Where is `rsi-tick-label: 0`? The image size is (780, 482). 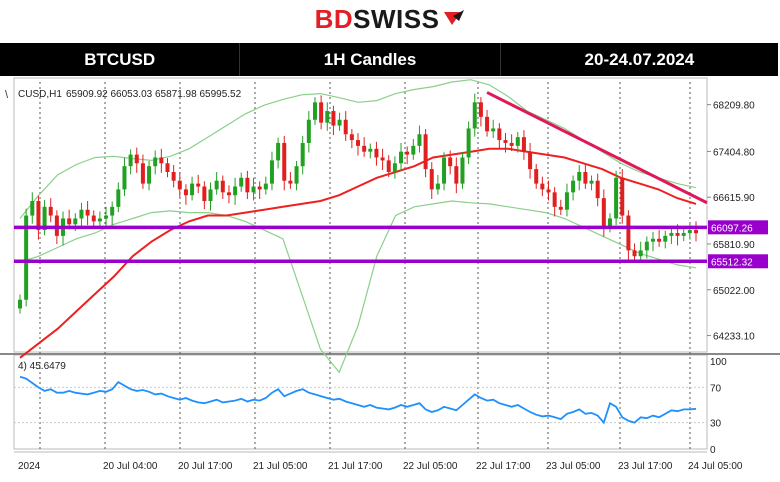 rsi-tick-label: 0 is located at coordinates (713, 450).